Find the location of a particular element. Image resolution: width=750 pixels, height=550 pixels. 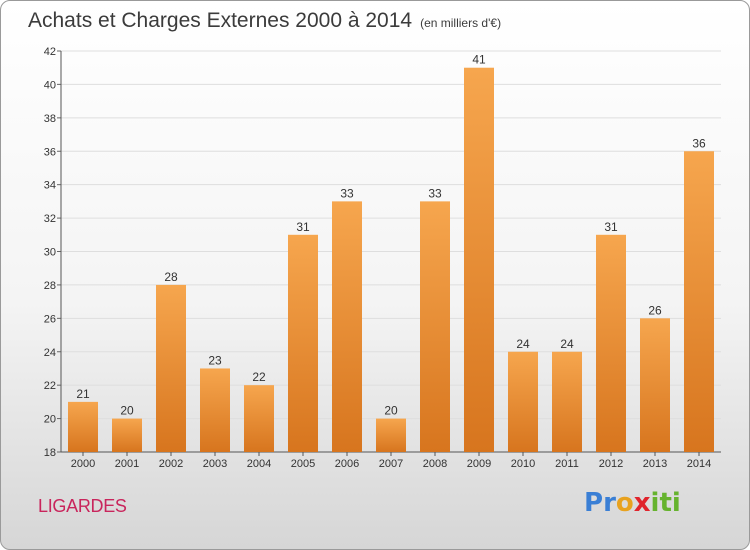

x-tick-label: 2001 is located at coordinates (127, 464).